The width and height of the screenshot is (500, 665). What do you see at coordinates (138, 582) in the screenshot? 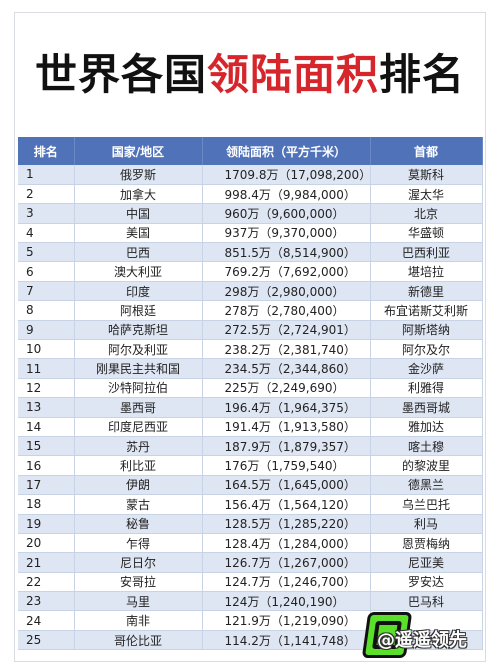
I see `country-cell: 安哥拉` at bounding box center [138, 582].